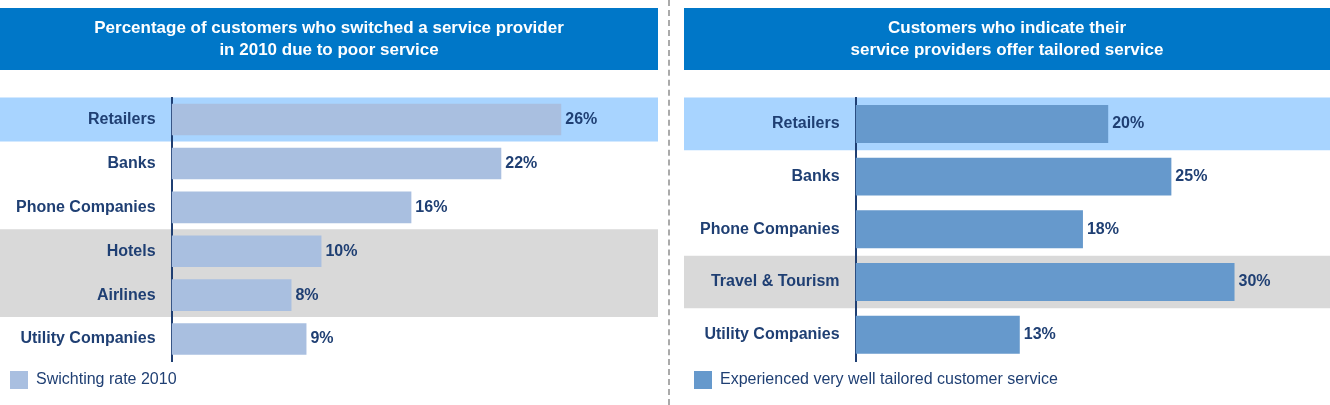 The width and height of the screenshot is (1330, 405). Describe the element at coordinates (322, 338) in the screenshot. I see `data-label: 9%` at that location.